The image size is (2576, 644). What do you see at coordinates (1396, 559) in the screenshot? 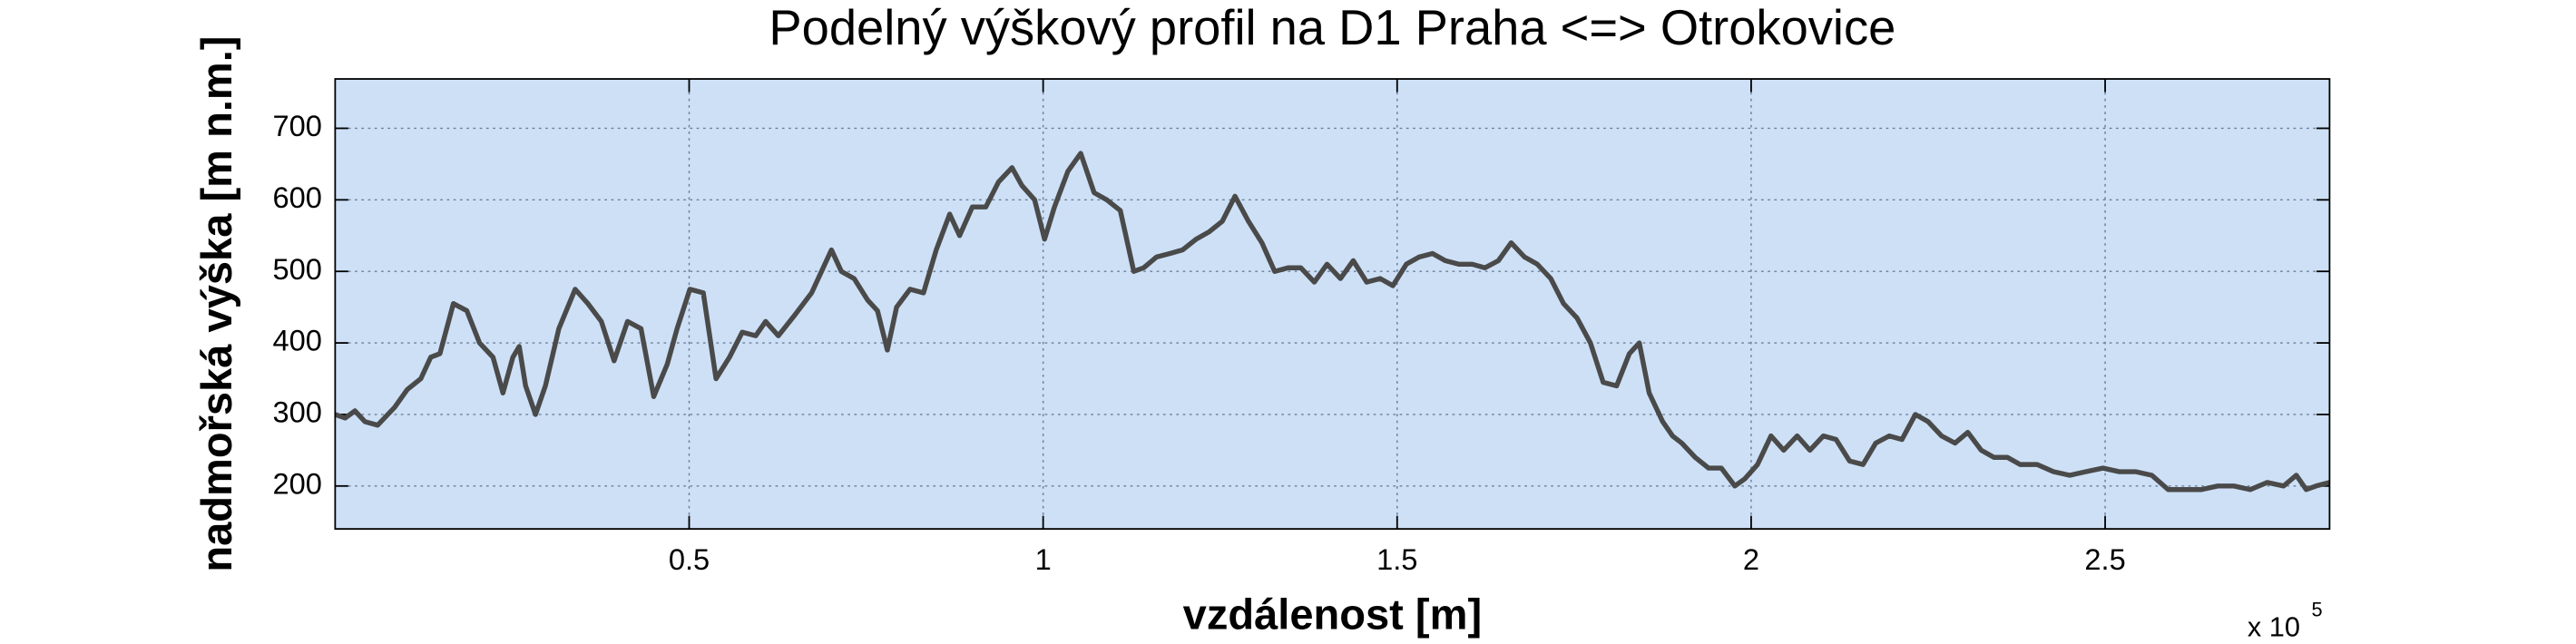
I see `x-tick-label: 1.5` at bounding box center [1396, 559].